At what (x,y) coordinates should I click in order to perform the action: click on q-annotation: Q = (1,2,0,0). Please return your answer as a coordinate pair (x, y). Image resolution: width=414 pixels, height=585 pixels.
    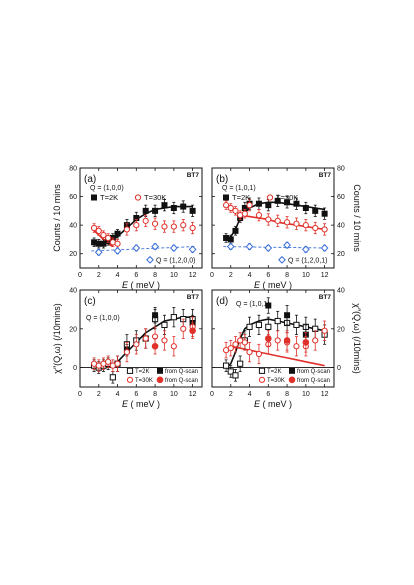
    Looking at the image, I should click on (176, 260).